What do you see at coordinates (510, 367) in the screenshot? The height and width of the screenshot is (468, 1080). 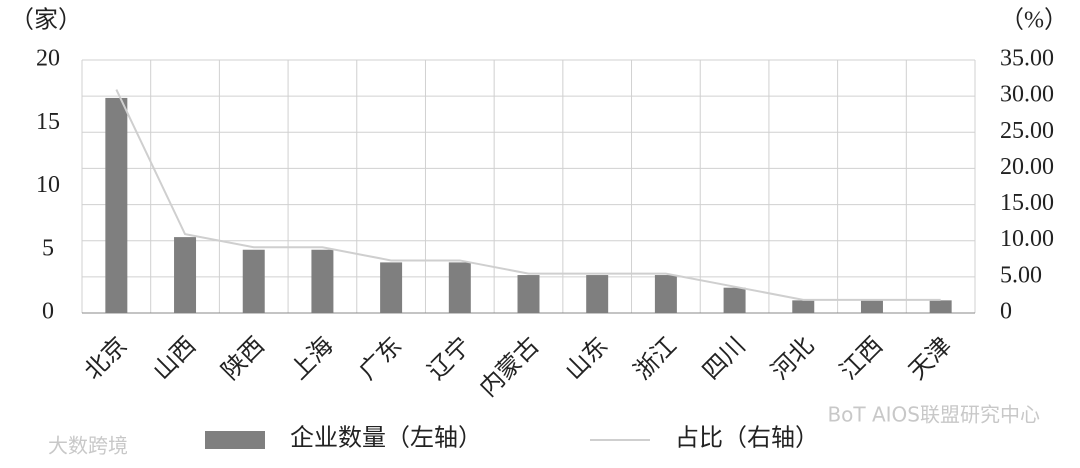 I see `x-tick-label: 内蒙古` at bounding box center [510, 367].